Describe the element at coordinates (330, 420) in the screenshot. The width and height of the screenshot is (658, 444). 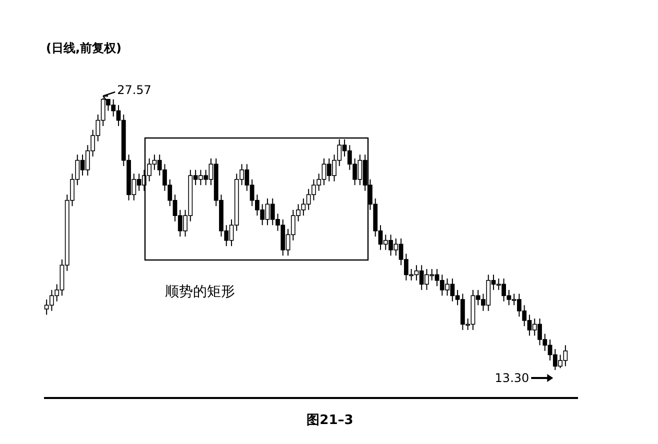
I see `caption: 图21–3` at that location.